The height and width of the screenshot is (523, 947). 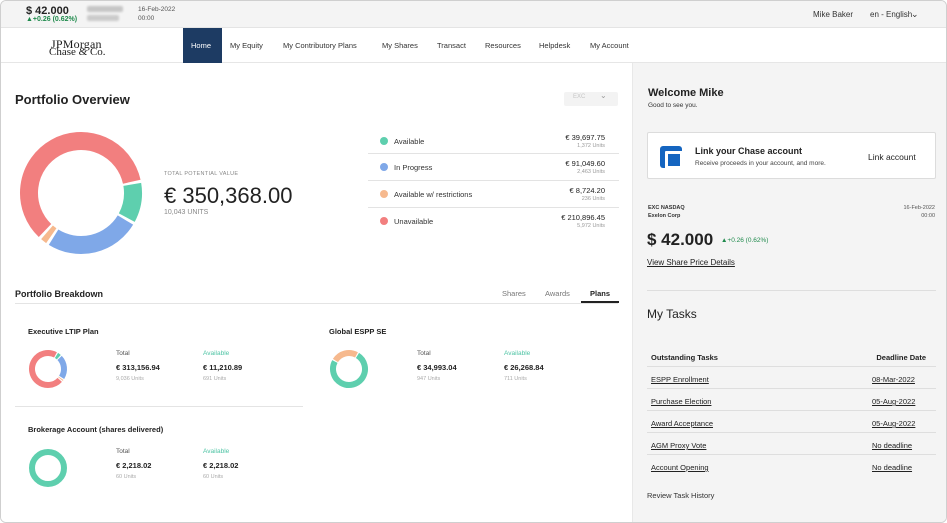 I want to click on security-select, so click(x=591, y=99).